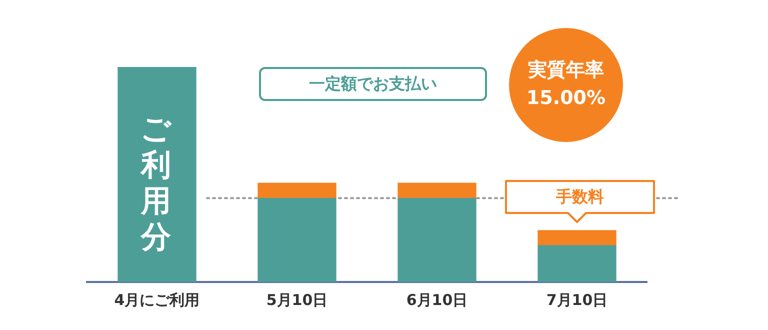 Image resolution: width=768 pixels, height=330 pixels. Describe the element at coordinates (157, 299) in the screenshot. I see `x-tick-label: 4月にご利用` at that location.